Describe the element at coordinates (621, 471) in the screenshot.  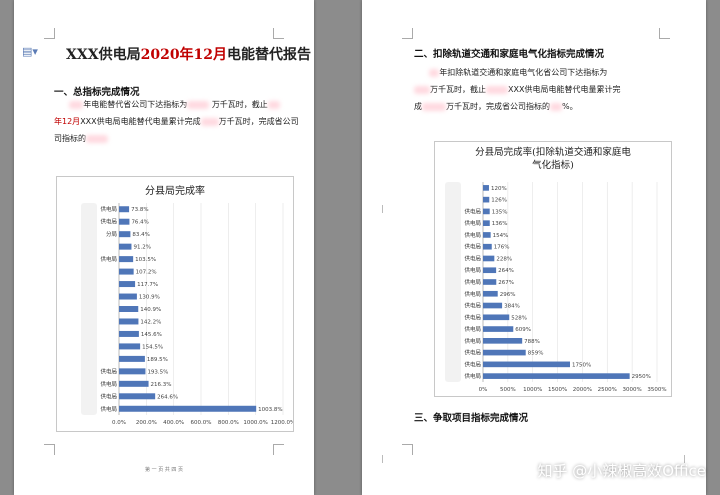
I see `watermark: 知乎 @小辣椒高效Office` at that location.